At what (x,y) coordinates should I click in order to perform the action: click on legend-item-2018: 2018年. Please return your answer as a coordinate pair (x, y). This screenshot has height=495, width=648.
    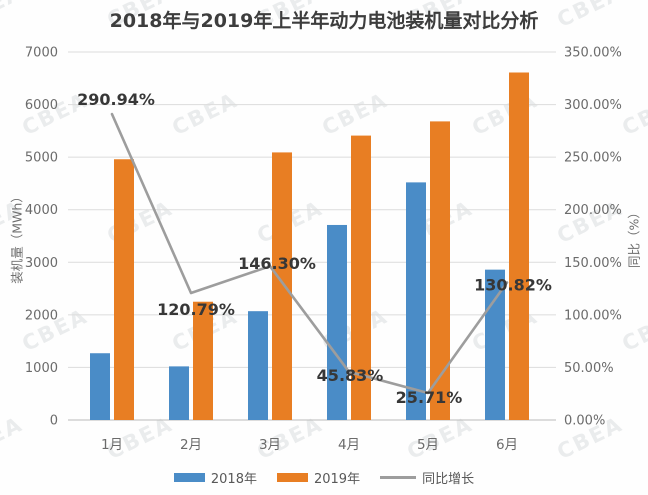
    Looking at the image, I should click on (215, 477).